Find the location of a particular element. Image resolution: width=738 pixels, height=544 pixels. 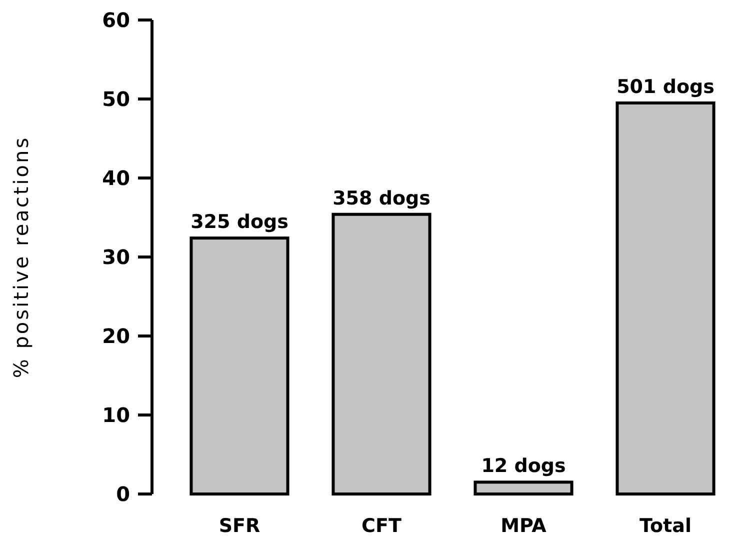

x-tick-label: CFT is located at coordinates (382, 526).